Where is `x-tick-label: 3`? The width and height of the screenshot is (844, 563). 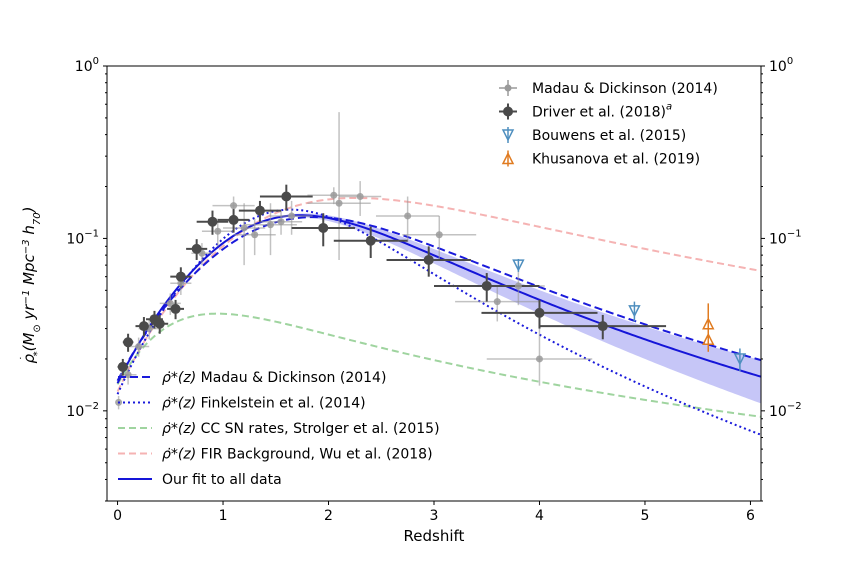
x-tick-label: 3 is located at coordinates (434, 516).